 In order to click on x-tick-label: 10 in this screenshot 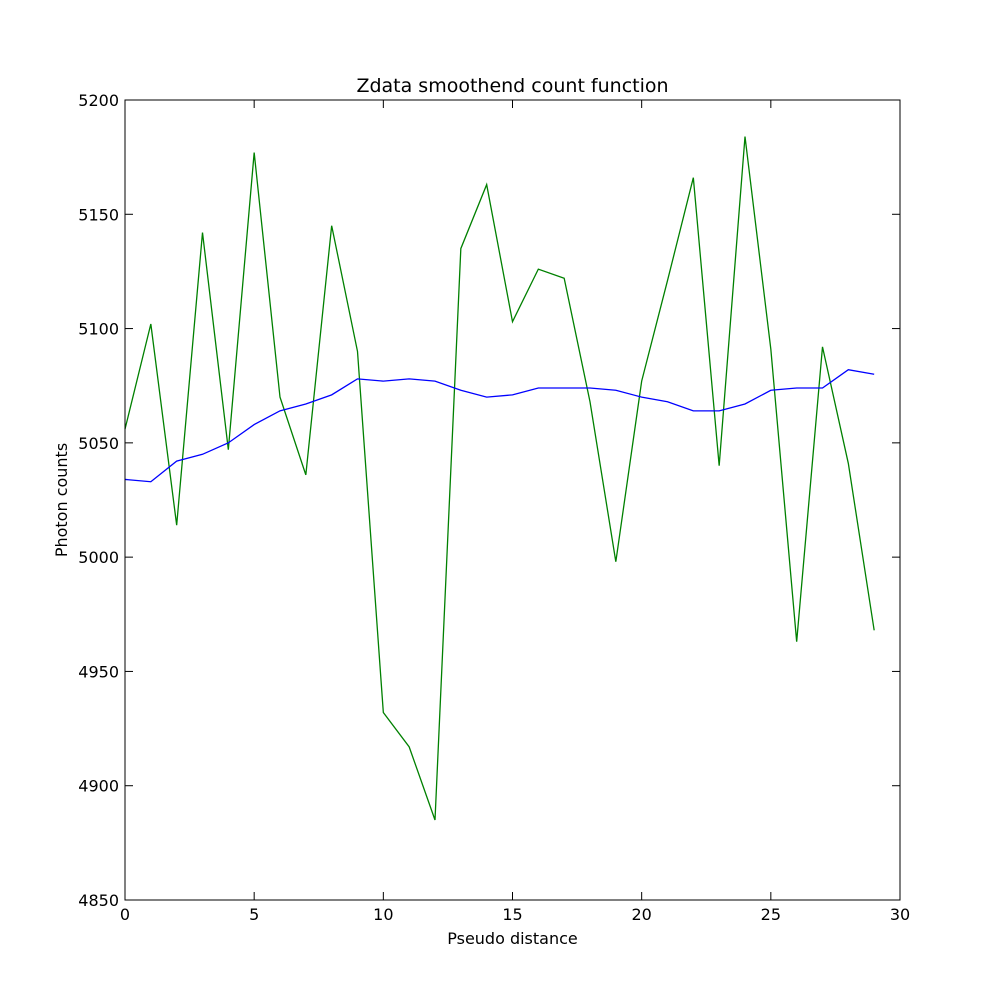, I will do `click(383, 914)`.